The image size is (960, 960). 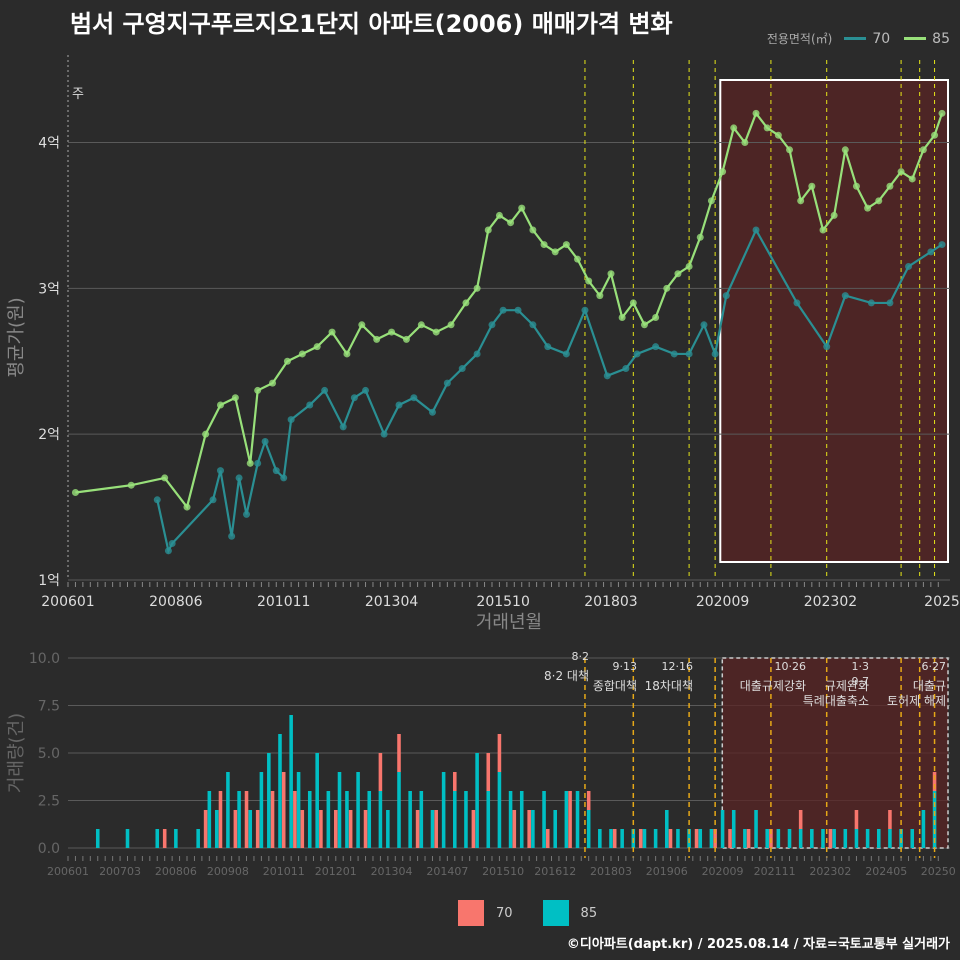 What do you see at coordinates (67, 602) in the screenshot?
I see `x-tick-label: 200601` at bounding box center [67, 602].